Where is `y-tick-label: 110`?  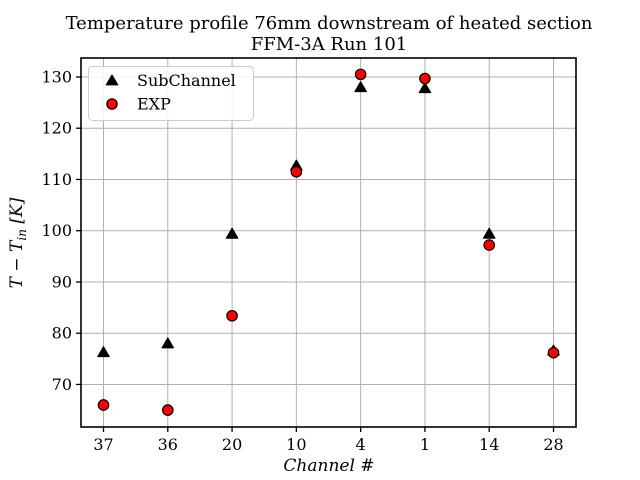 y-tick-label: 110 is located at coordinates (56, 179).